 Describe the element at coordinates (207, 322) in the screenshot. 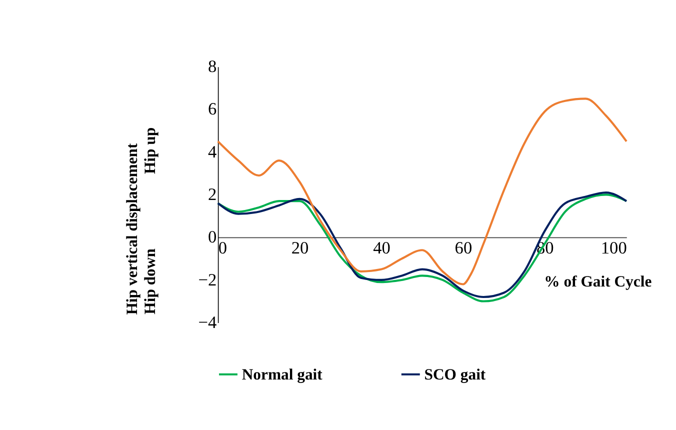

I see `y-tick-label: −4` at that location.